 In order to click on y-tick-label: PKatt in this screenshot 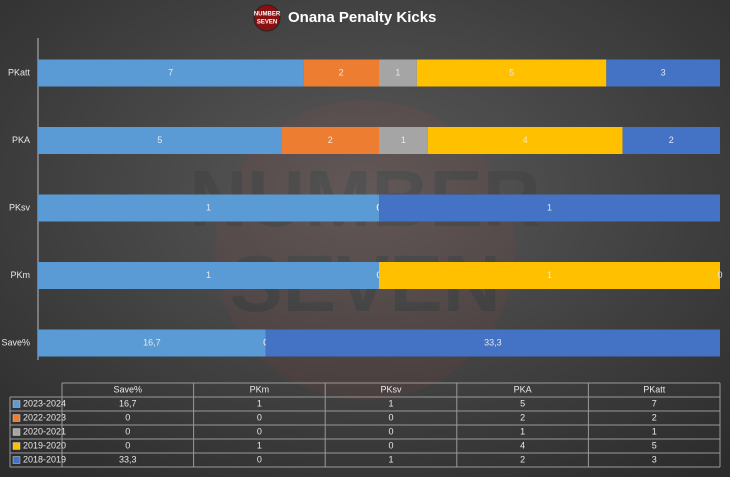, I will do `click(19, 72)`.